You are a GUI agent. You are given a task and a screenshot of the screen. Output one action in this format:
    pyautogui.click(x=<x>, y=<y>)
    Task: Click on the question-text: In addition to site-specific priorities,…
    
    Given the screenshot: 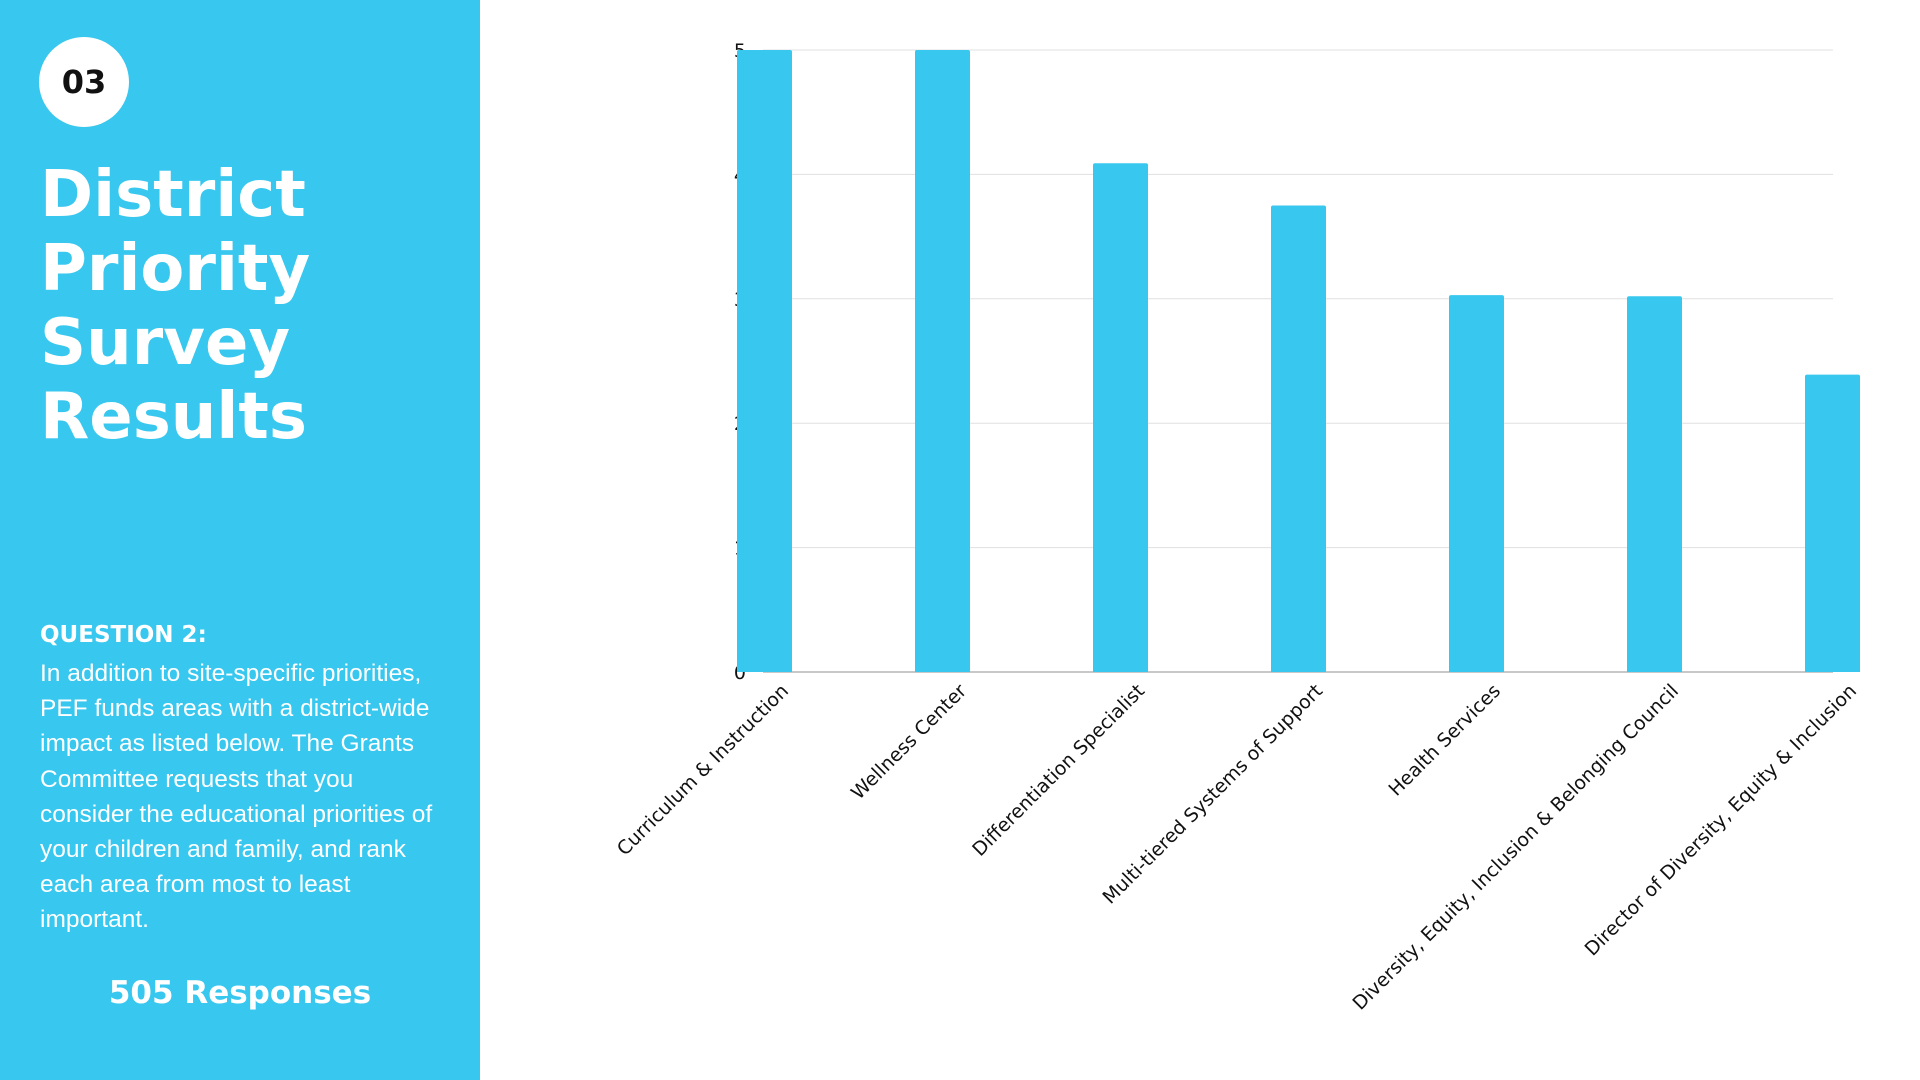 What is the action you would take?
    pyautogui.click(x=236, y=797)
    